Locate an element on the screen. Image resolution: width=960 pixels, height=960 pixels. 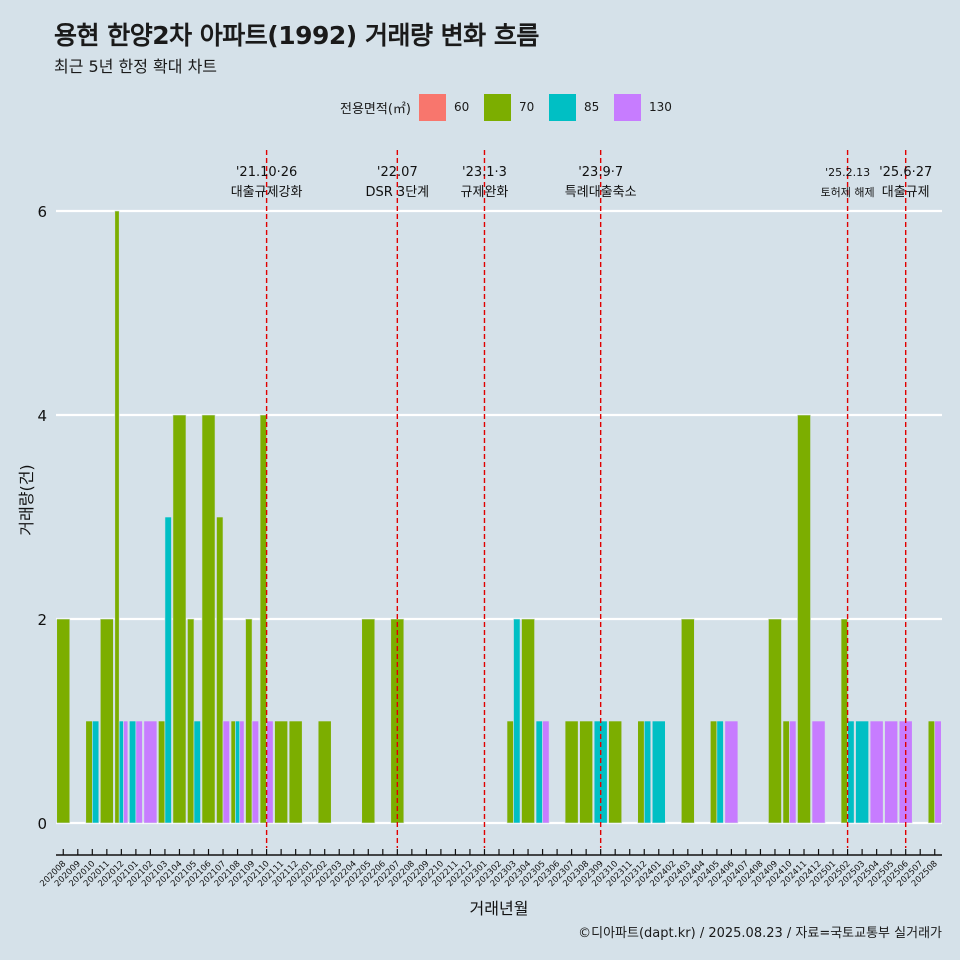
event-date-202207: '22.07 is located at coordinates (397, 172).